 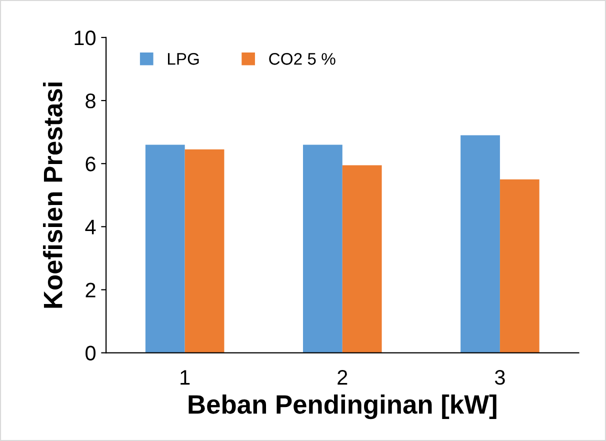 I want to click on y-tick-label: 10, so click(x=85, y=38).